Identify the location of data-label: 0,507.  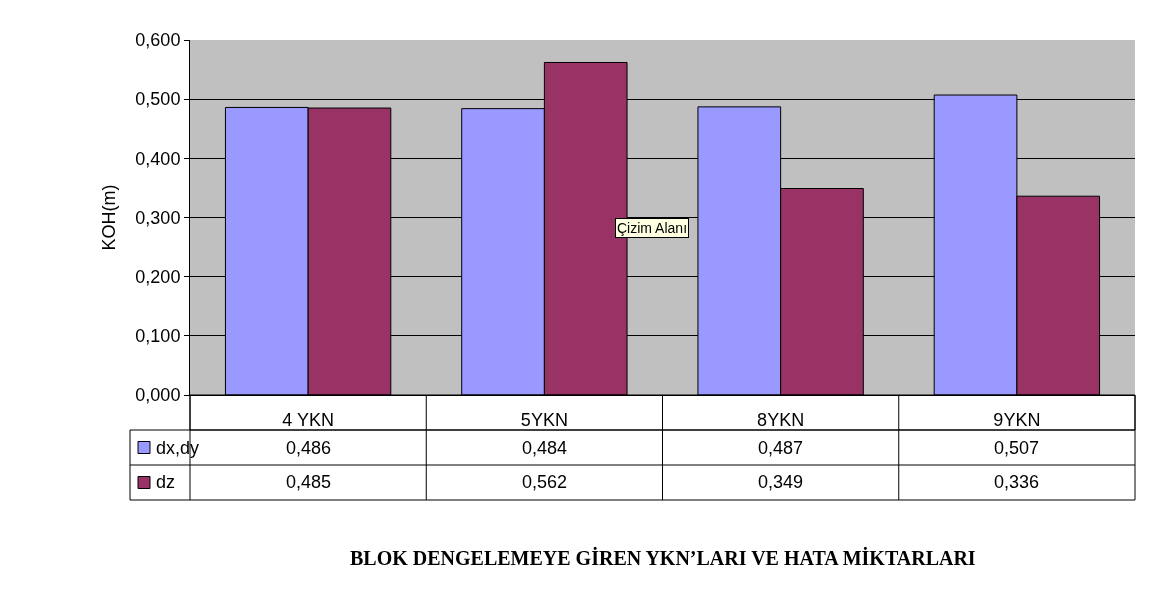
(1017, 448).